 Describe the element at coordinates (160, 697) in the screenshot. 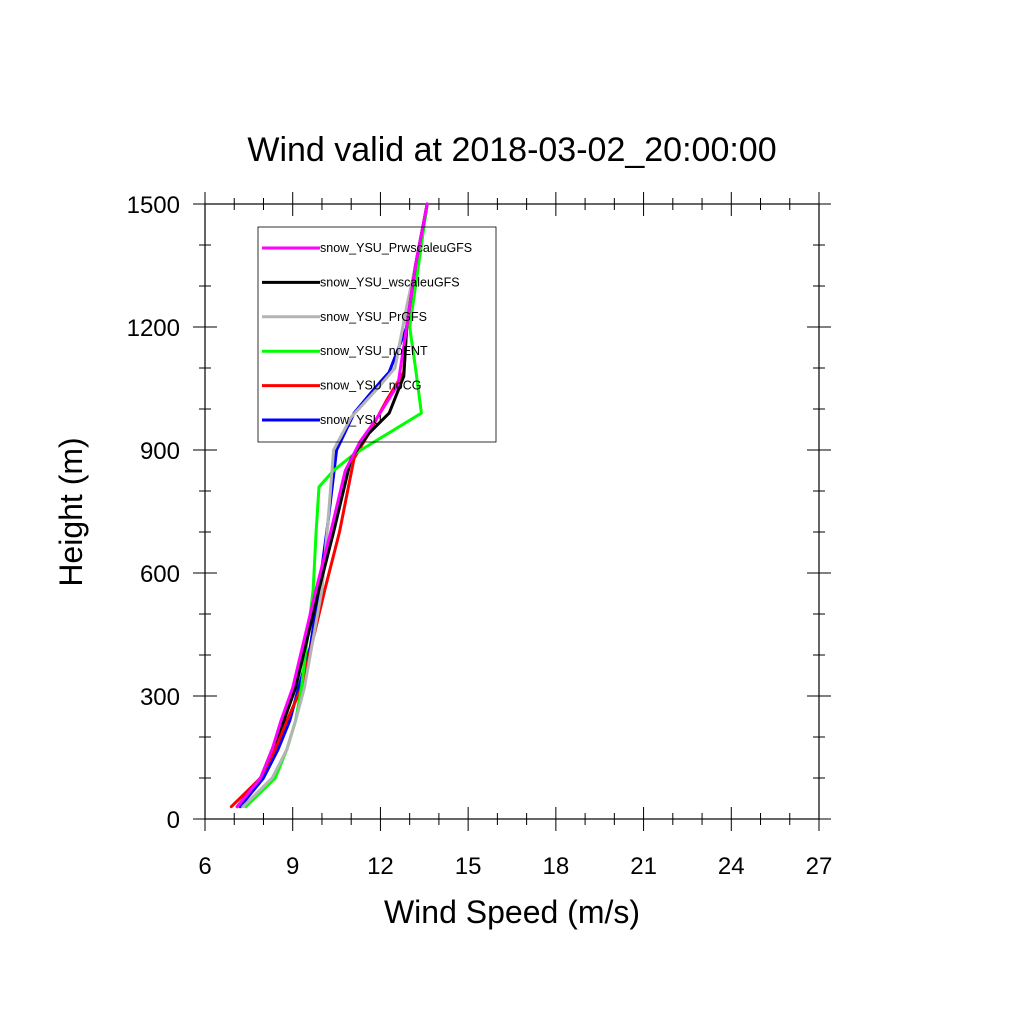

I see `y-tick-label: 300` at that location.